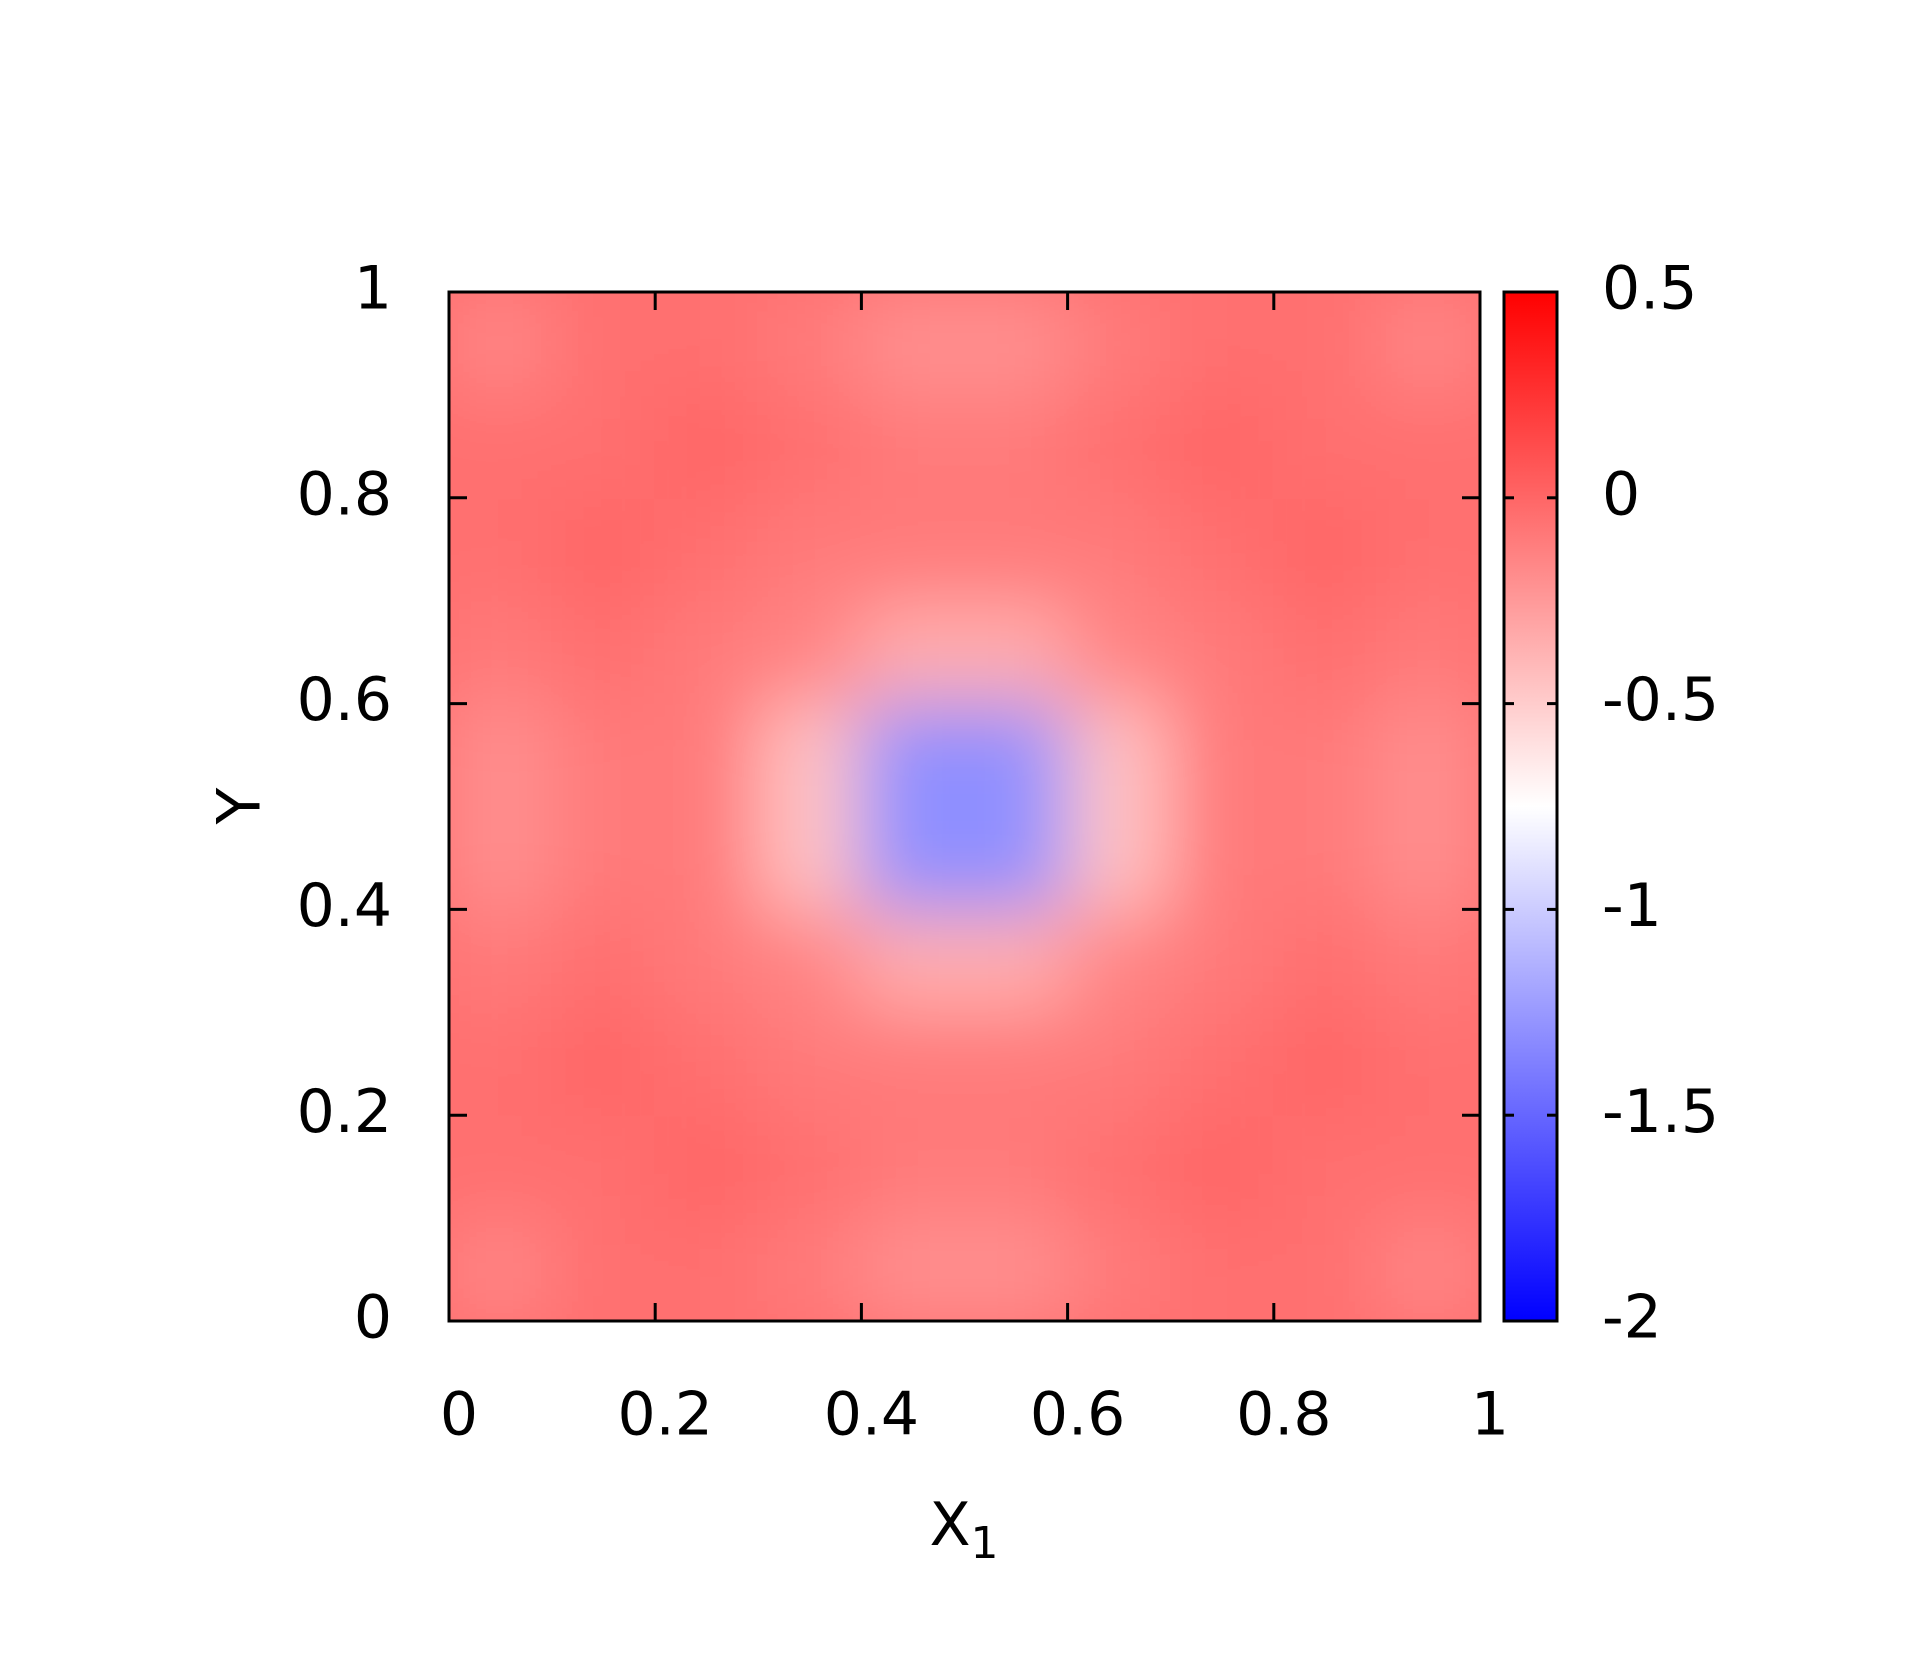 The height and width of the screenshot is (1680, 1920). What do you see at coordinates (871, 1415) in the screenshot?
I see `x-tick-label: 0.4` at bounding box center [871, 1415].